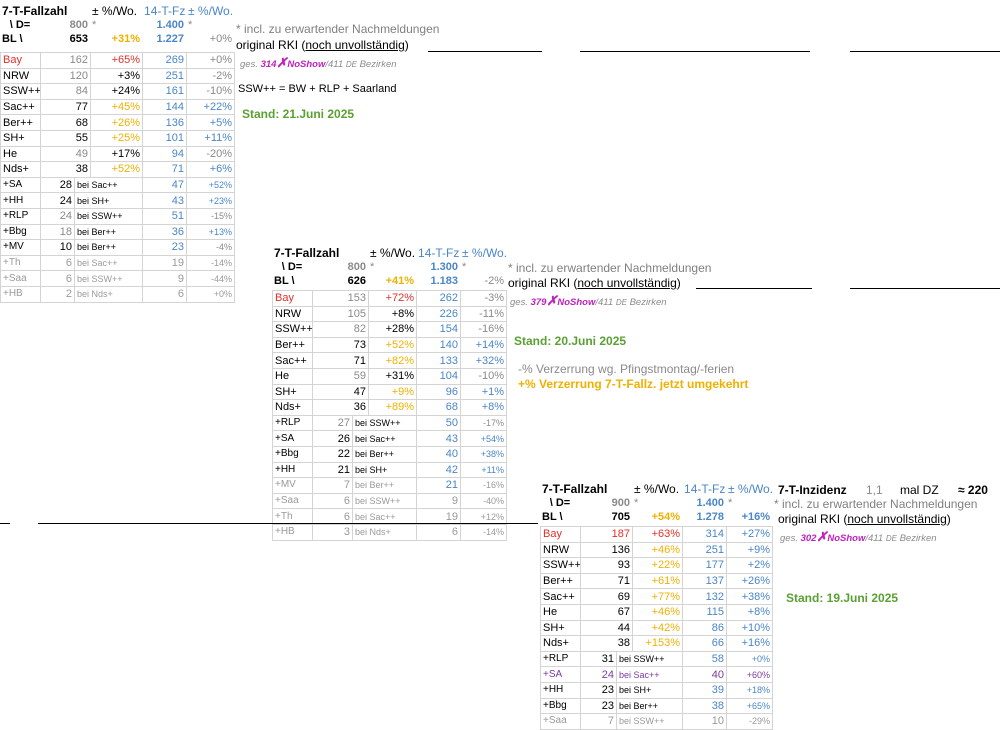 The width and height of the screenshot is (1000, 730). Describe the element at coordinates (750, 596) in the screenshot. I see `pct14: +38%` at that location.